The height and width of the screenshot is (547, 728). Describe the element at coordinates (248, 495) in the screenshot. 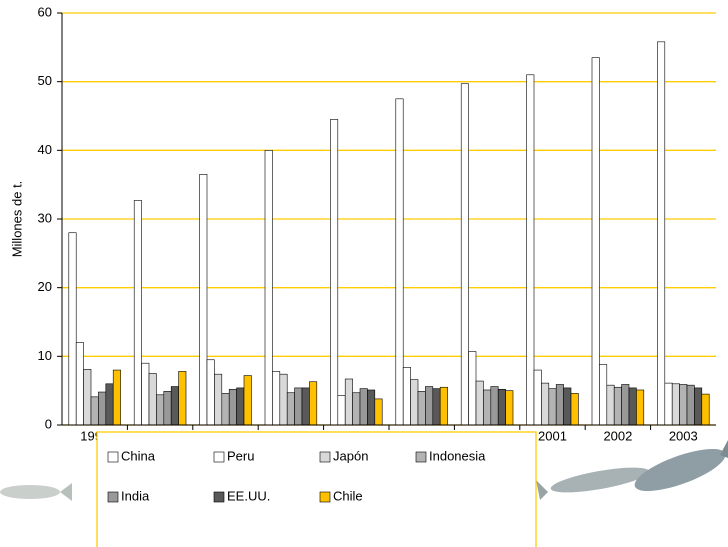

I see `legend-label: EE.UU.` at that location.